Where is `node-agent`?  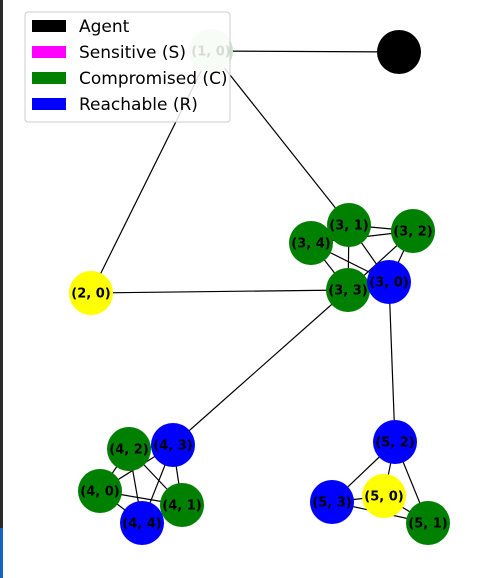
node-agent is located at coordinates (399, 52).